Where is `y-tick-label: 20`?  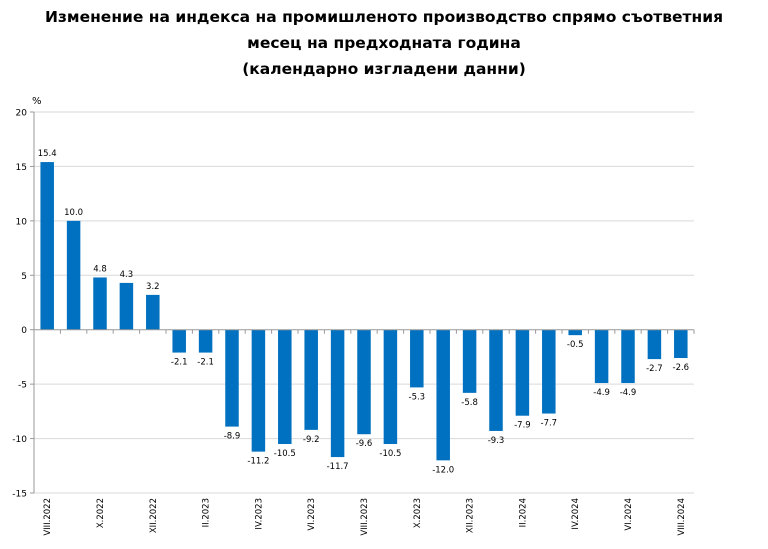 y-tick-label: 20 is located at coordinates (22, 114).